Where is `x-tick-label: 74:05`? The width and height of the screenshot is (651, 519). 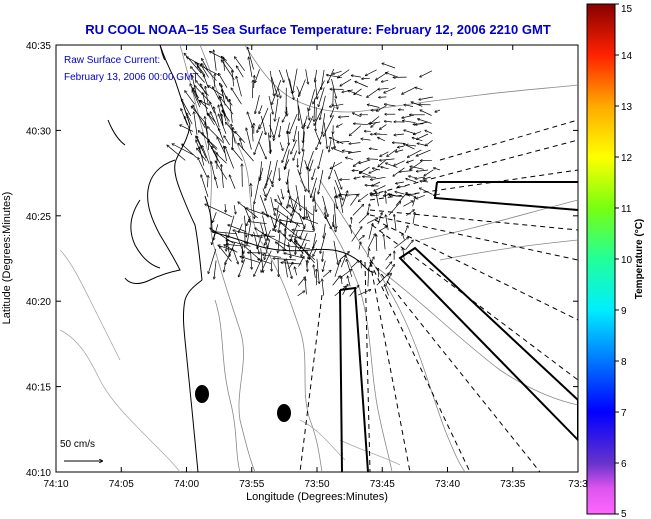 x-tick-label: 74:05 is located at coordinates (121, 484).